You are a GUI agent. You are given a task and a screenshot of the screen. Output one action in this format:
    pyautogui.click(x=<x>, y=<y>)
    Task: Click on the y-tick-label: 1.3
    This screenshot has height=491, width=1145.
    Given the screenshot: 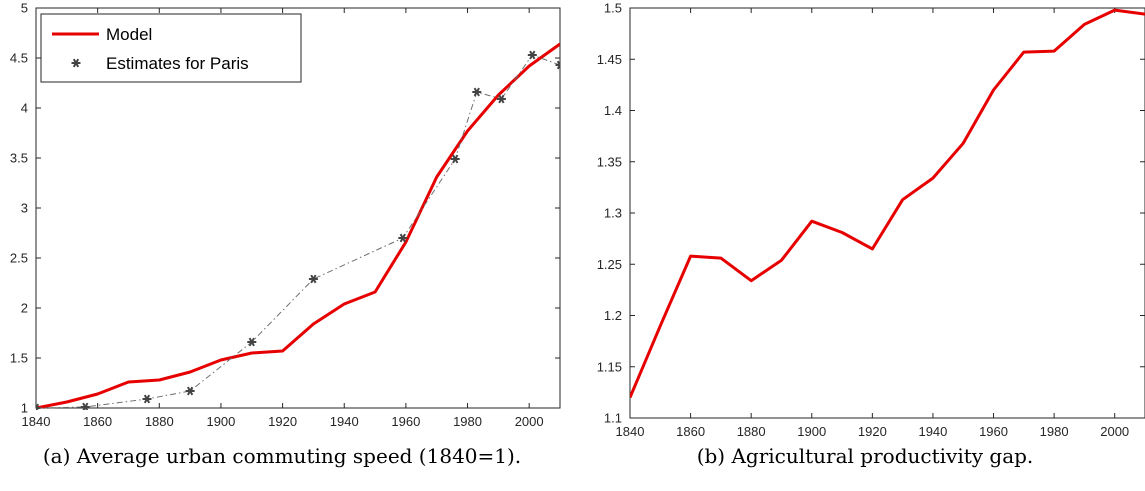 What is the action you would take?
    pyautogui.click(x=613, y=213)
    